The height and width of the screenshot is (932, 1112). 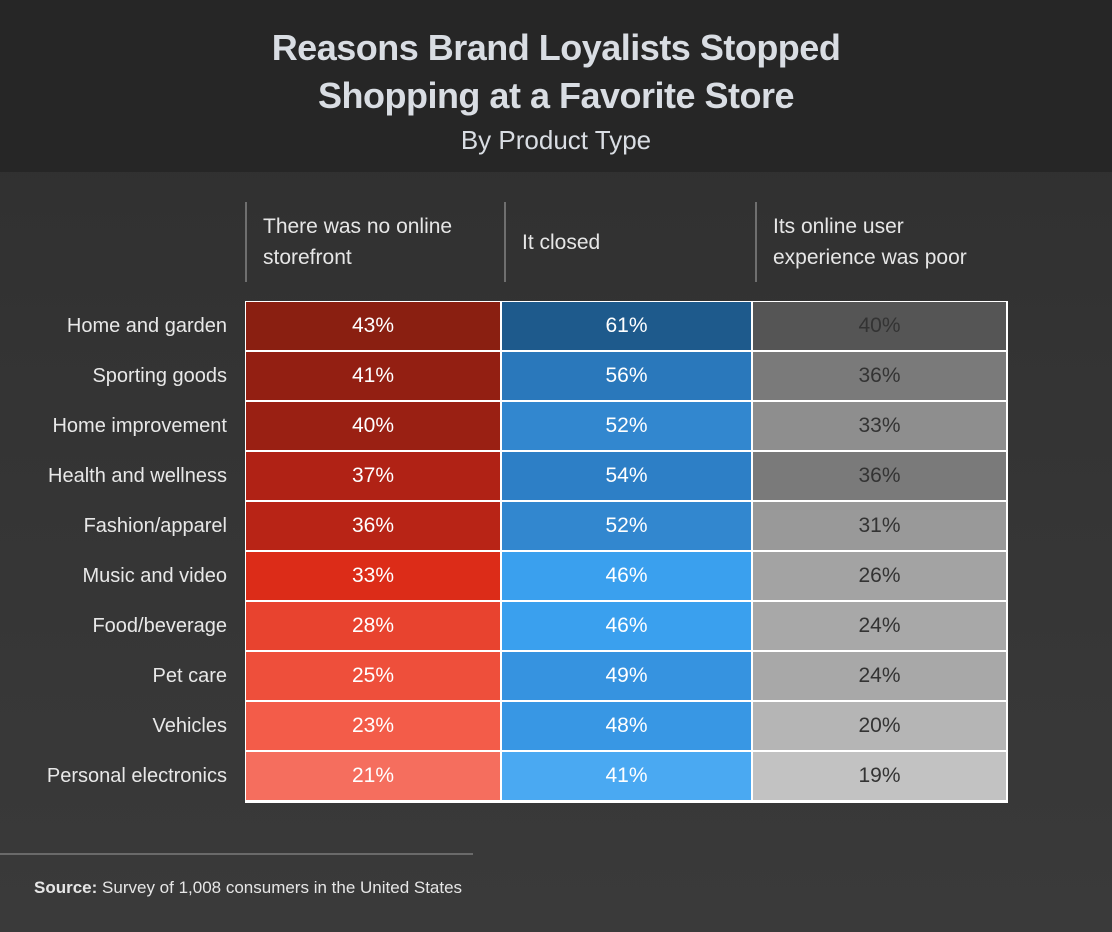 What do you see at coordinates (629, 242) in the screenshot?
I see `column-header-it-closed: It closed` at bounding box center [629, 242].